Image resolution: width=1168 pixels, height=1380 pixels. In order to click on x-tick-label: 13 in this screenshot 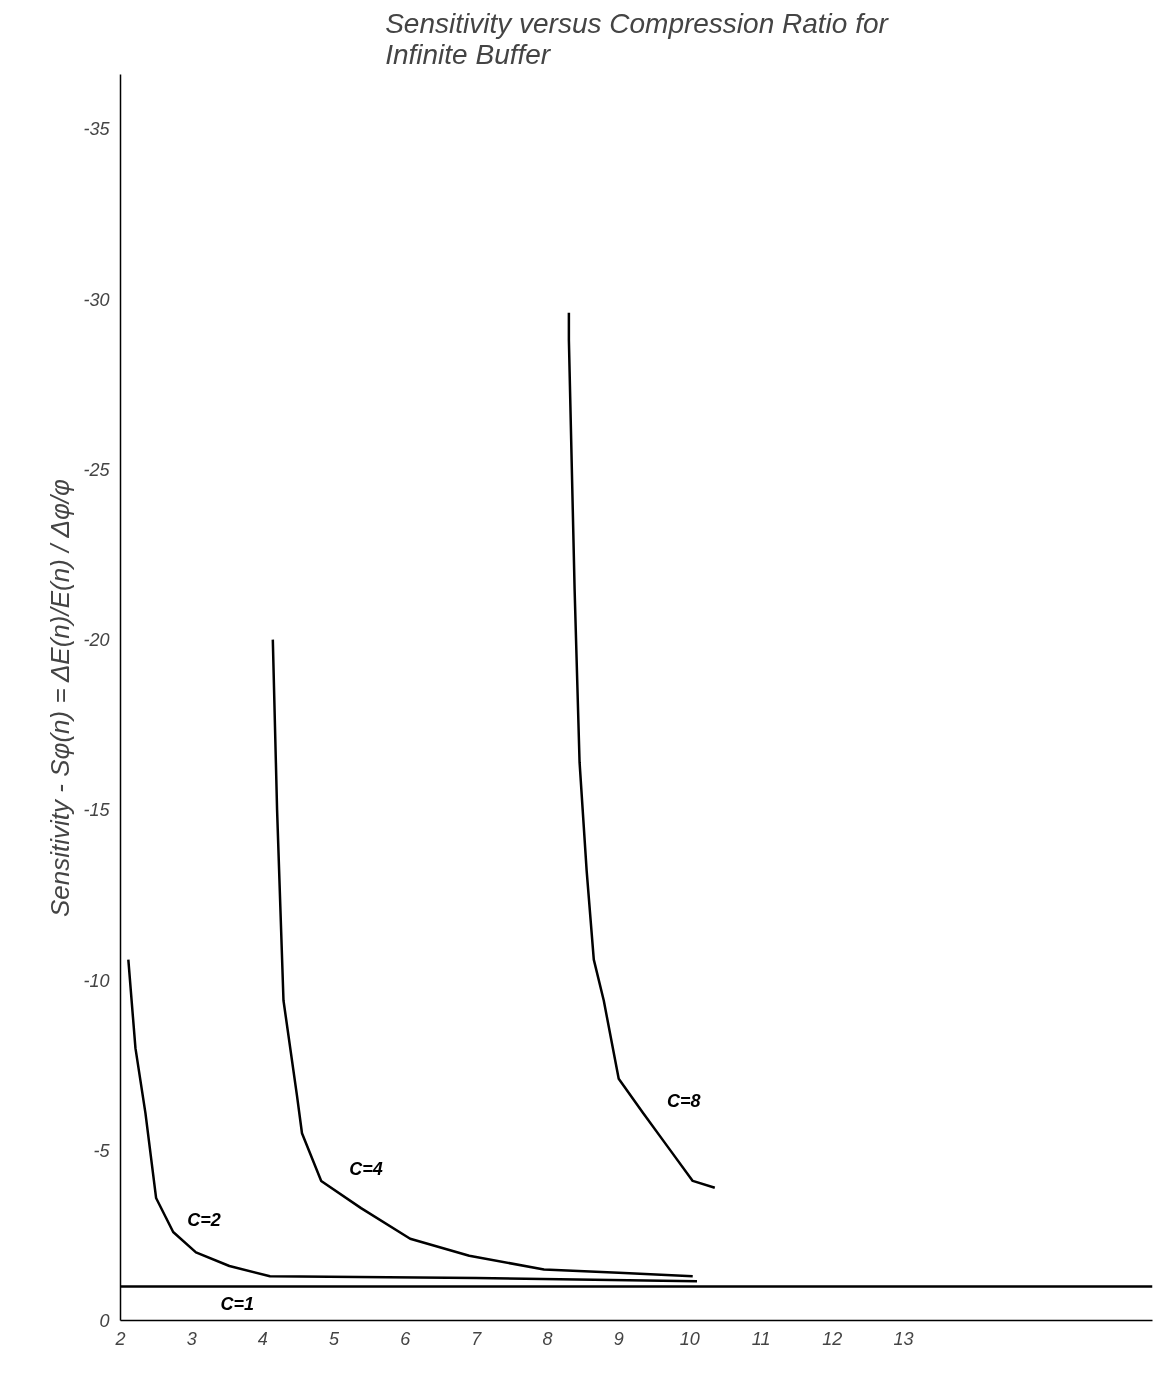, I will do `click(903, 1338)`.